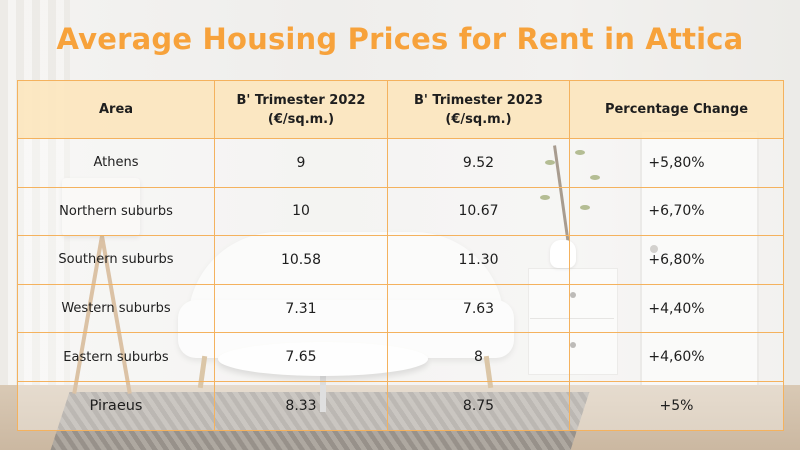  Describe the element at coordinates (478, 405) in the screenshot. I see `cell-2023: 8.75` at that location.